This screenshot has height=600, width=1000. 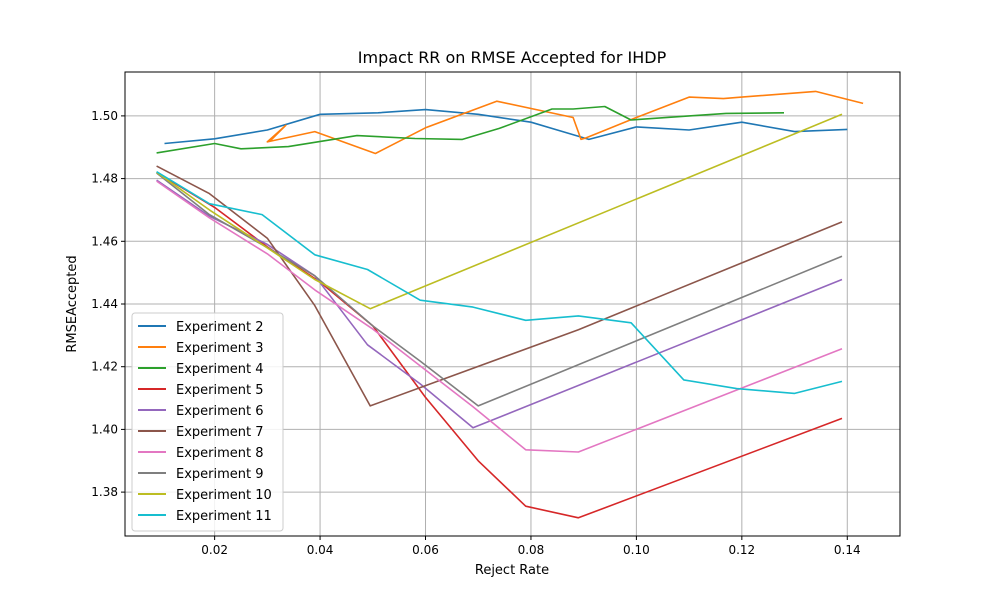 I want to click on x-axis-ticks: 0.02 0.04 0.06 0.08 0.10 0.12 0.14, so click(x=531, y=546).